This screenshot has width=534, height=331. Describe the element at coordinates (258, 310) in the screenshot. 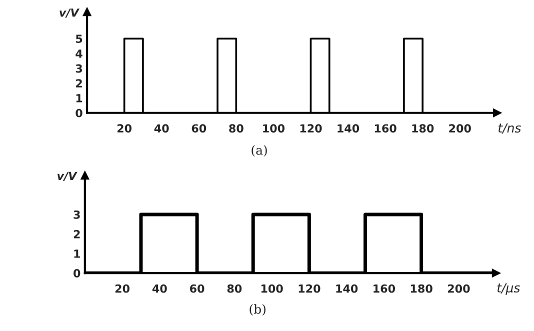

I see `text: (b)` at that location.